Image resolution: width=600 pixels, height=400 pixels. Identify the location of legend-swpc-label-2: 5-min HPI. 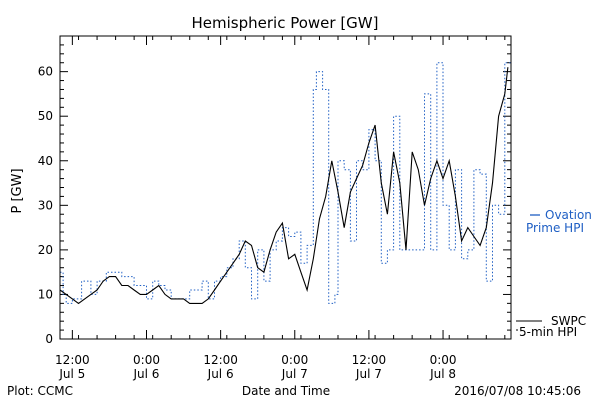
(548, 332).